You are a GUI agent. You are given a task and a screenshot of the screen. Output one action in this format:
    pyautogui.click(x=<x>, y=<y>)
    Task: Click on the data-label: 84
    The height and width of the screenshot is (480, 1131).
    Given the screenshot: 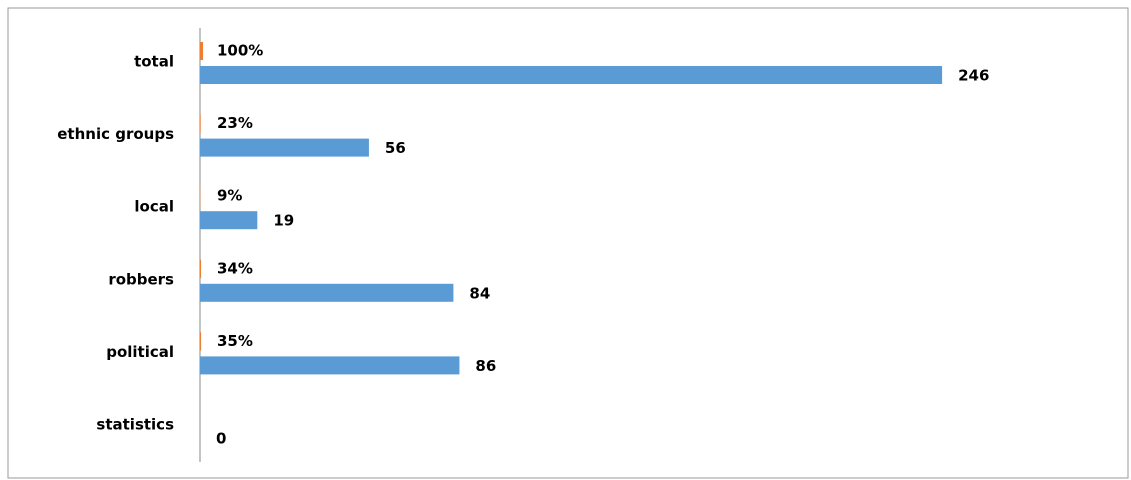 What is the action you would take?
    pyautogui.click(x=479, y=293)
    